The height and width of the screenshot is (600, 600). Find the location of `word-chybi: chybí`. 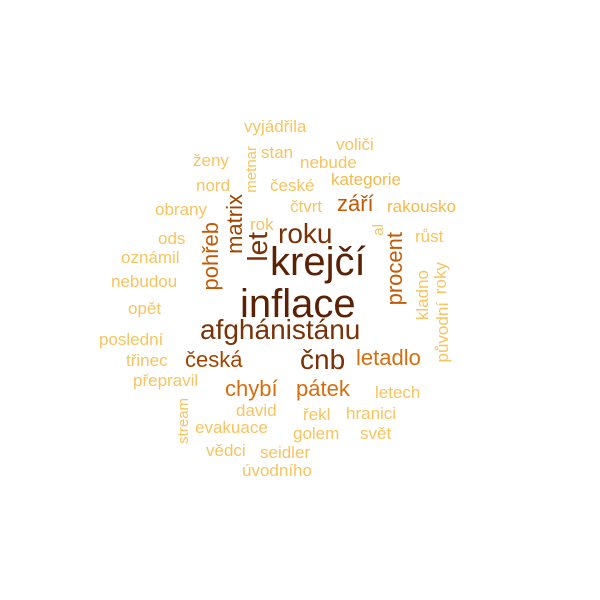

word-chybi: chybí is located at coordinates (251, 388).